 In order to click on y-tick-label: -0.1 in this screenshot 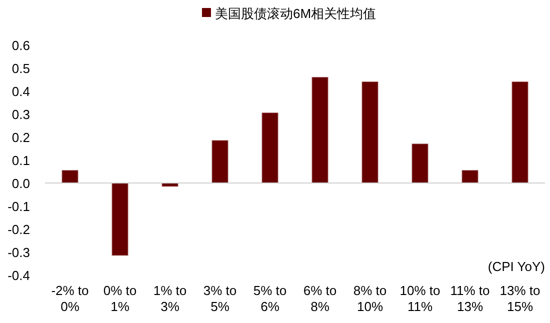, I will do `click(19, 206)`.